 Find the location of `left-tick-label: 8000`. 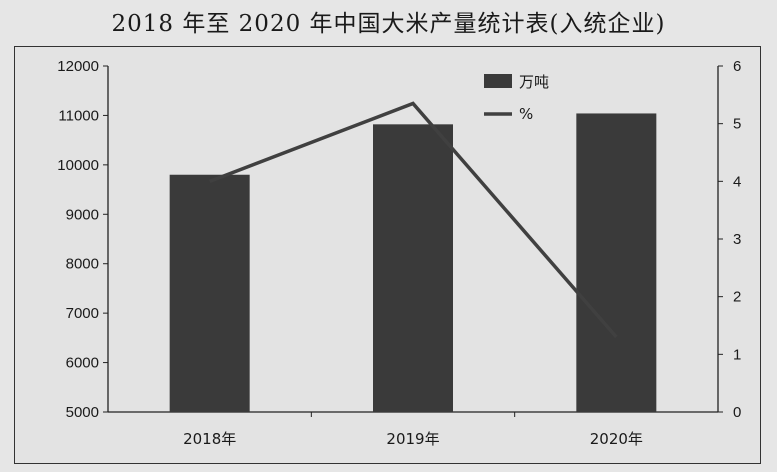

left-tick-label: 8000 is located at coordinates (82, 264).